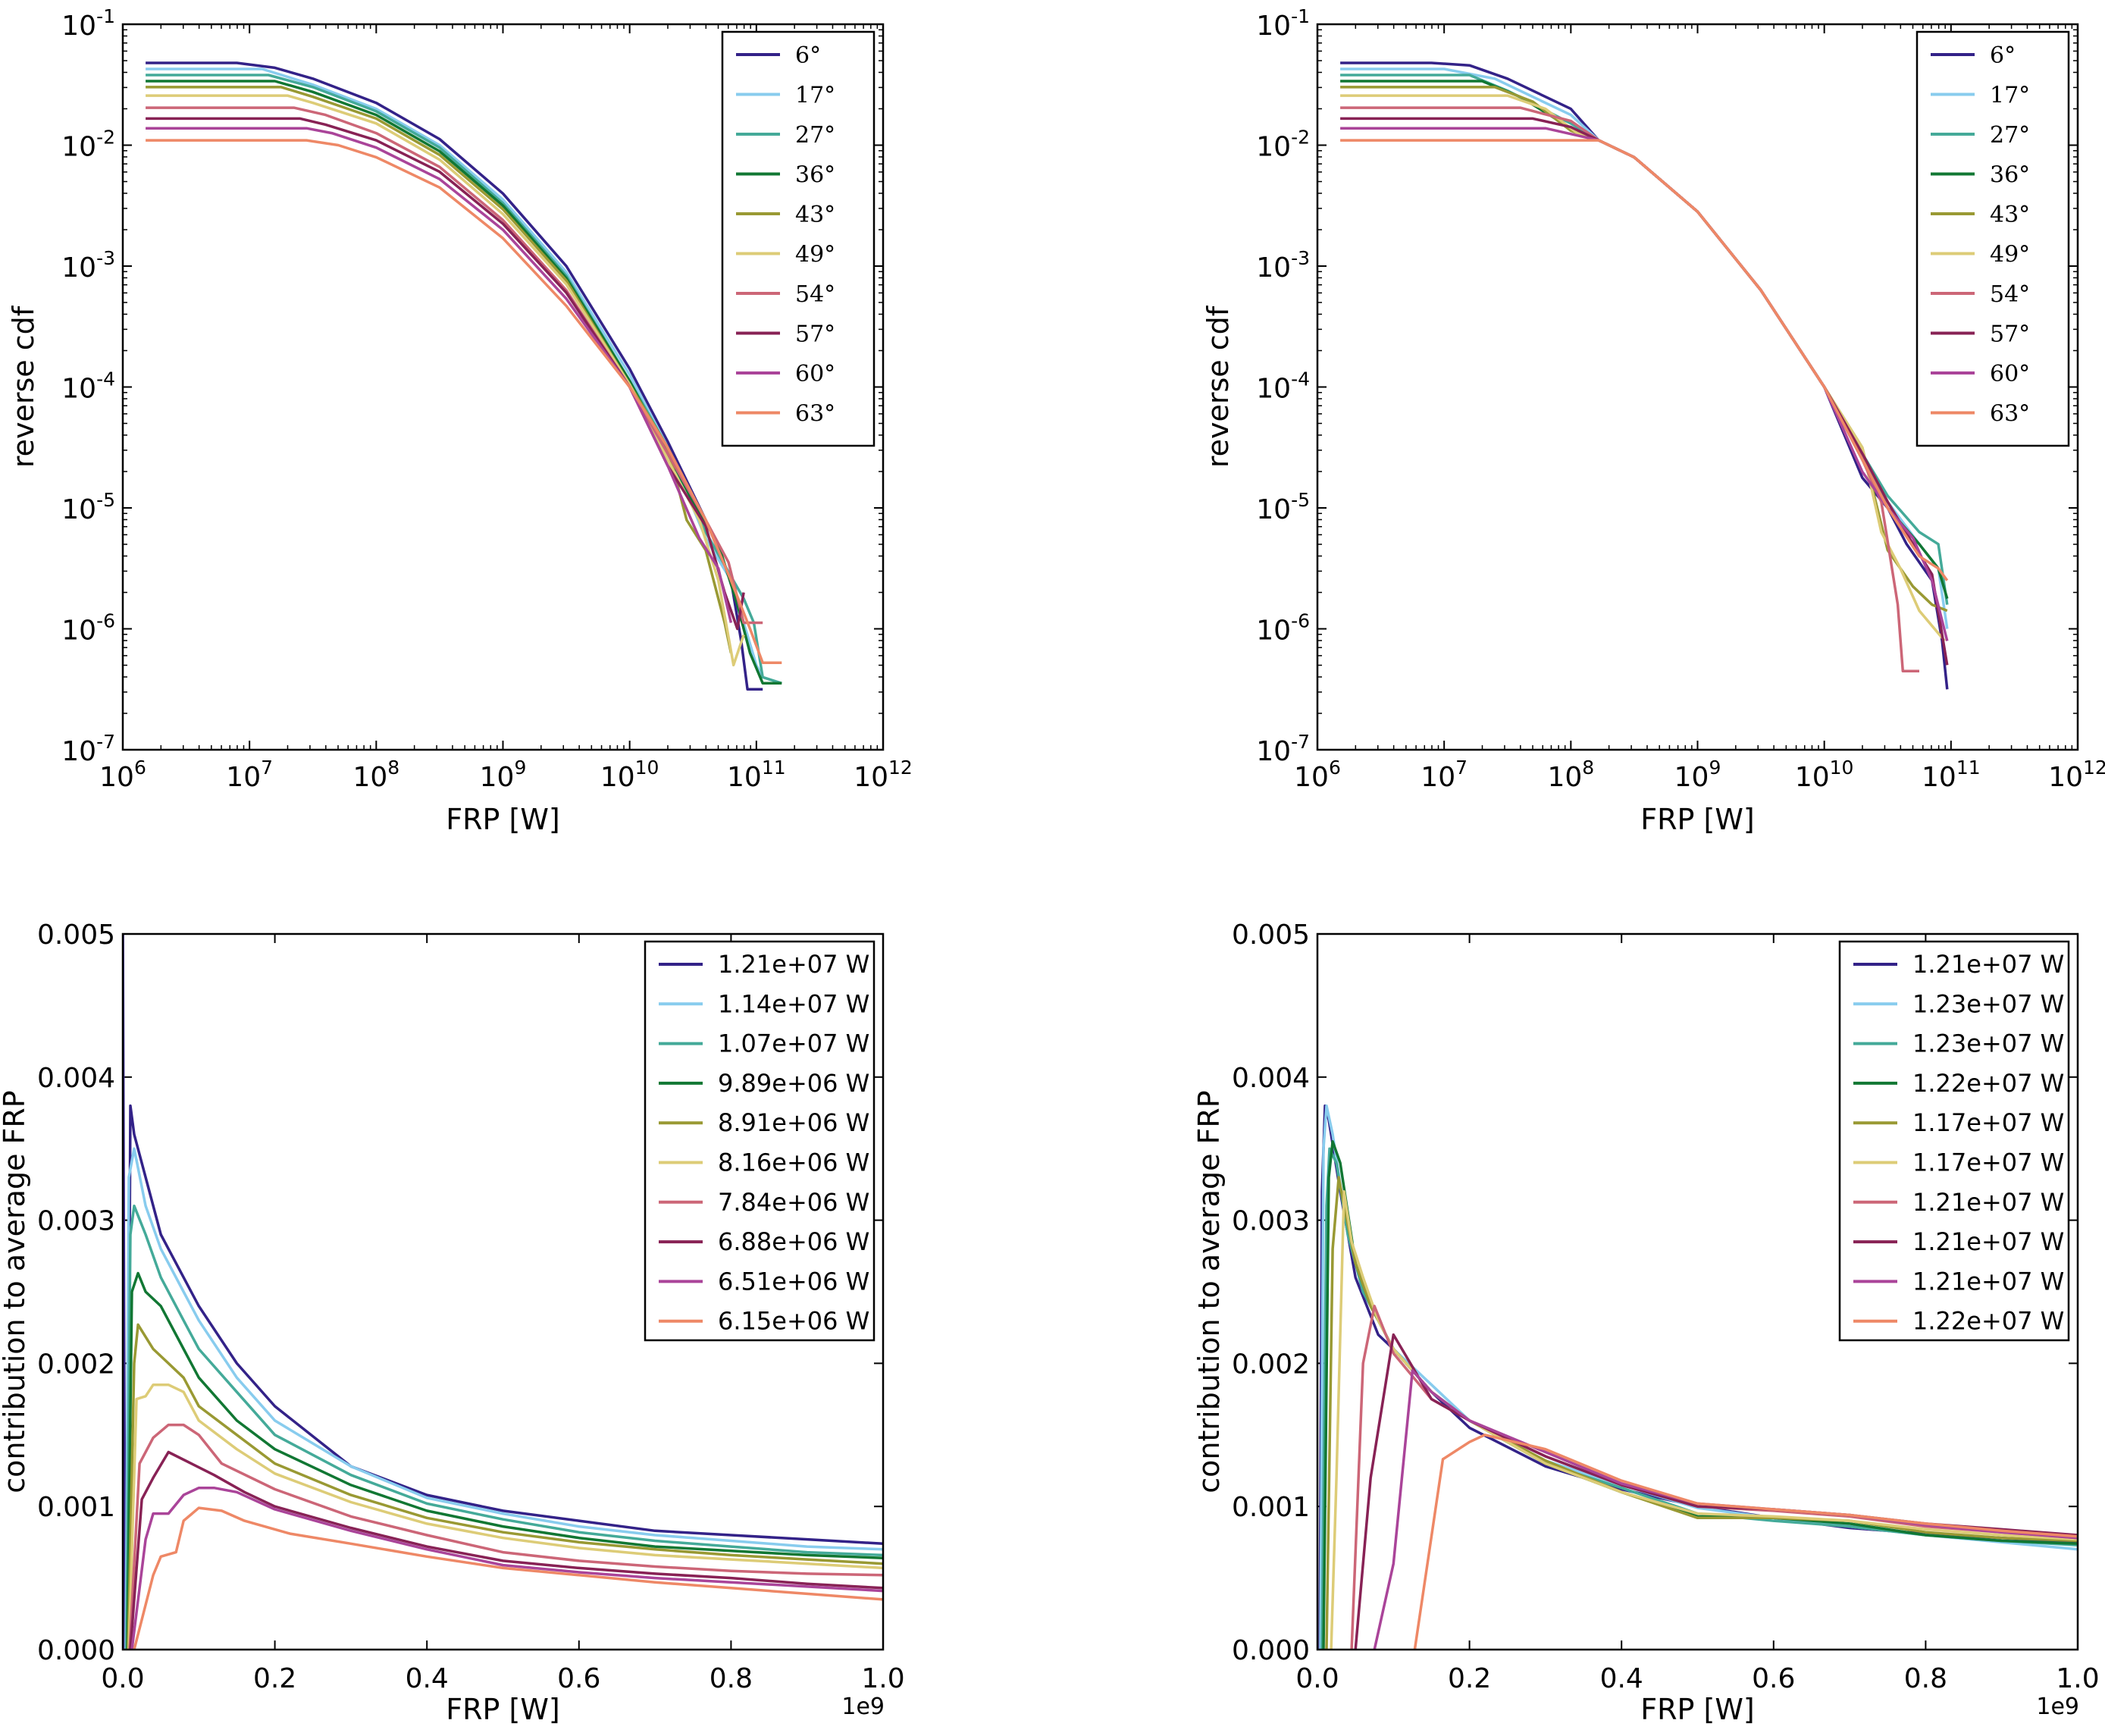 The image size is (2105, 1736). I want to click on x-tick-label: 0.6, so click(578, 1678).